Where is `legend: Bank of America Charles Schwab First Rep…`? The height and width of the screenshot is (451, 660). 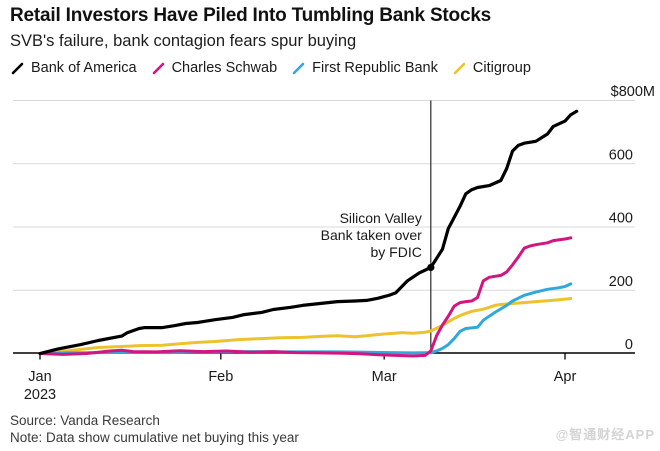
legend: Bank of America Charles Schwab First Rep… is located at coordinates (271, 68).